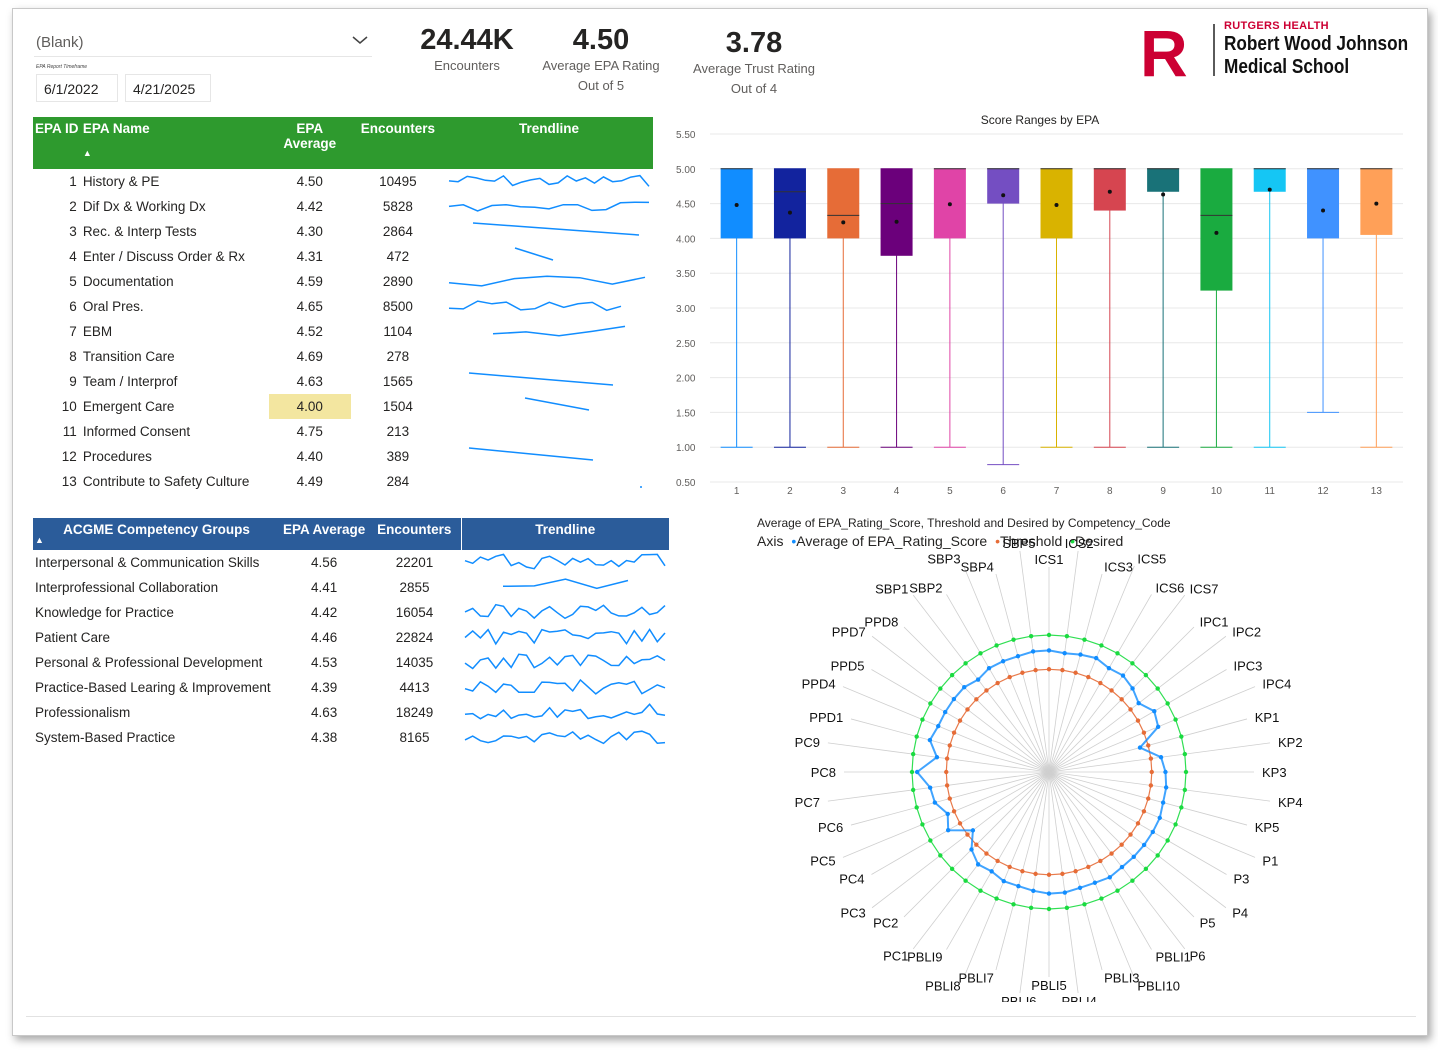  Describe the element at coordinates (343, 181) in the screenshot. I see `table-row: 1 History & PE 4.50 10495` at that location.